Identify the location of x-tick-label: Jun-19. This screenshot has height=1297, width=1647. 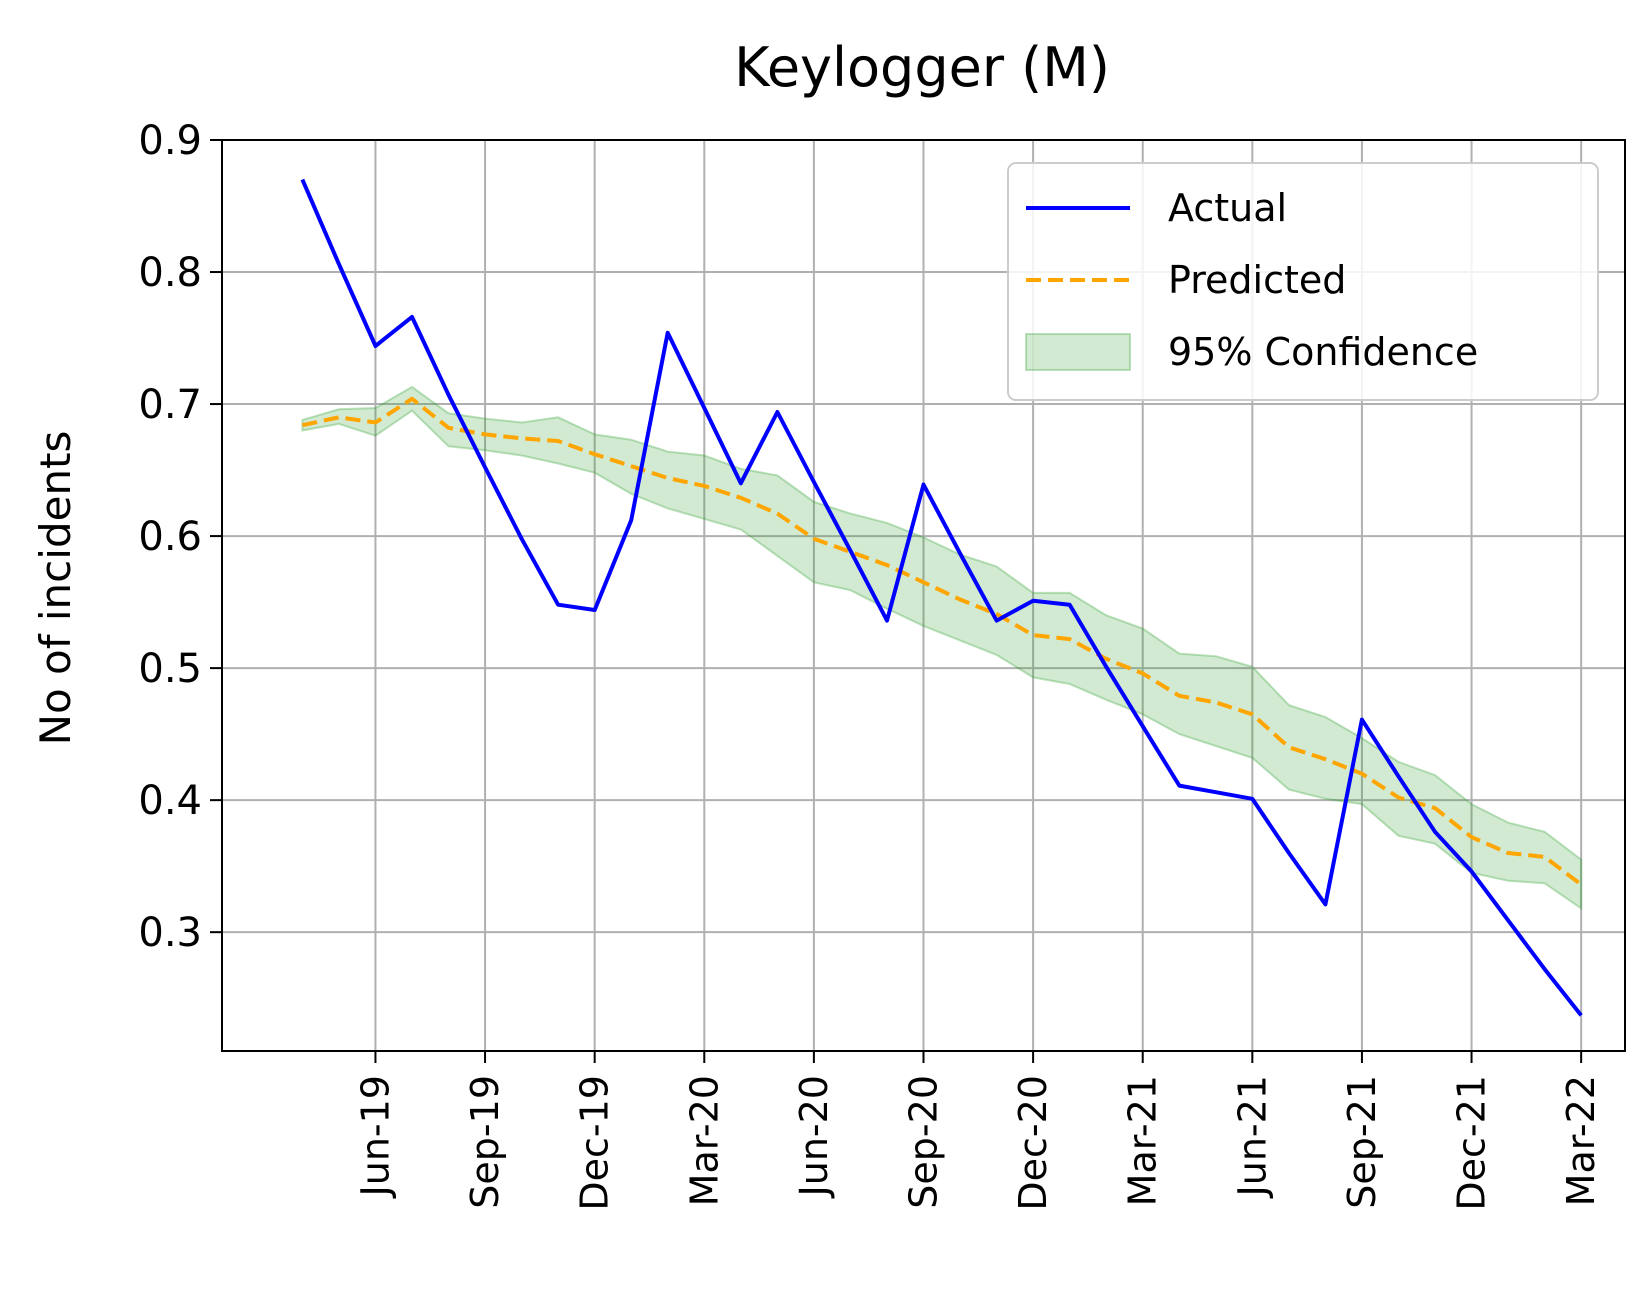
(375, 1136).